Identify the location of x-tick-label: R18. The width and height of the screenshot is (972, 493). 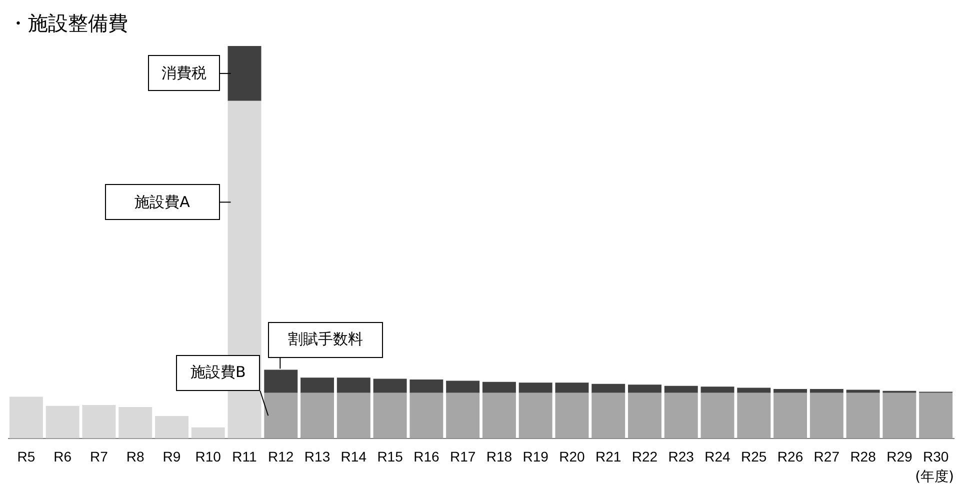
(499, 456).